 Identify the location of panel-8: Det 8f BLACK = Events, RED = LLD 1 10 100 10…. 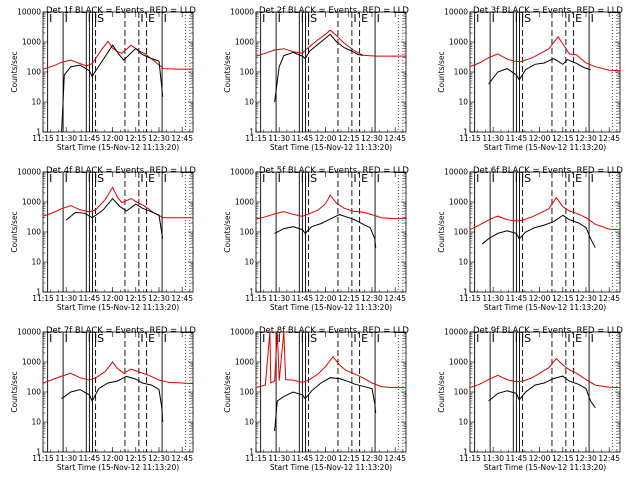
(316, 399).